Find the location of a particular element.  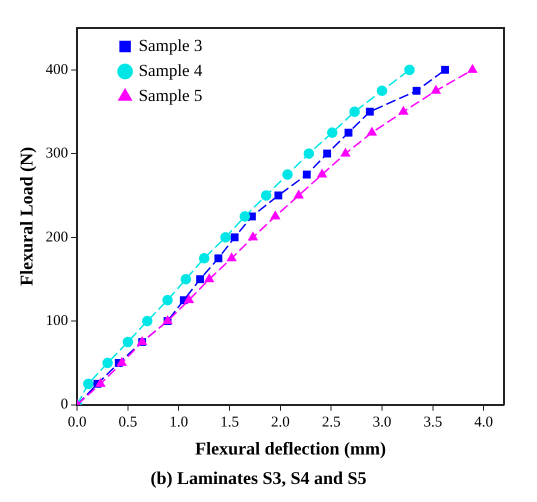

y-tick-label: 300 is located at coordinates (57, 154).